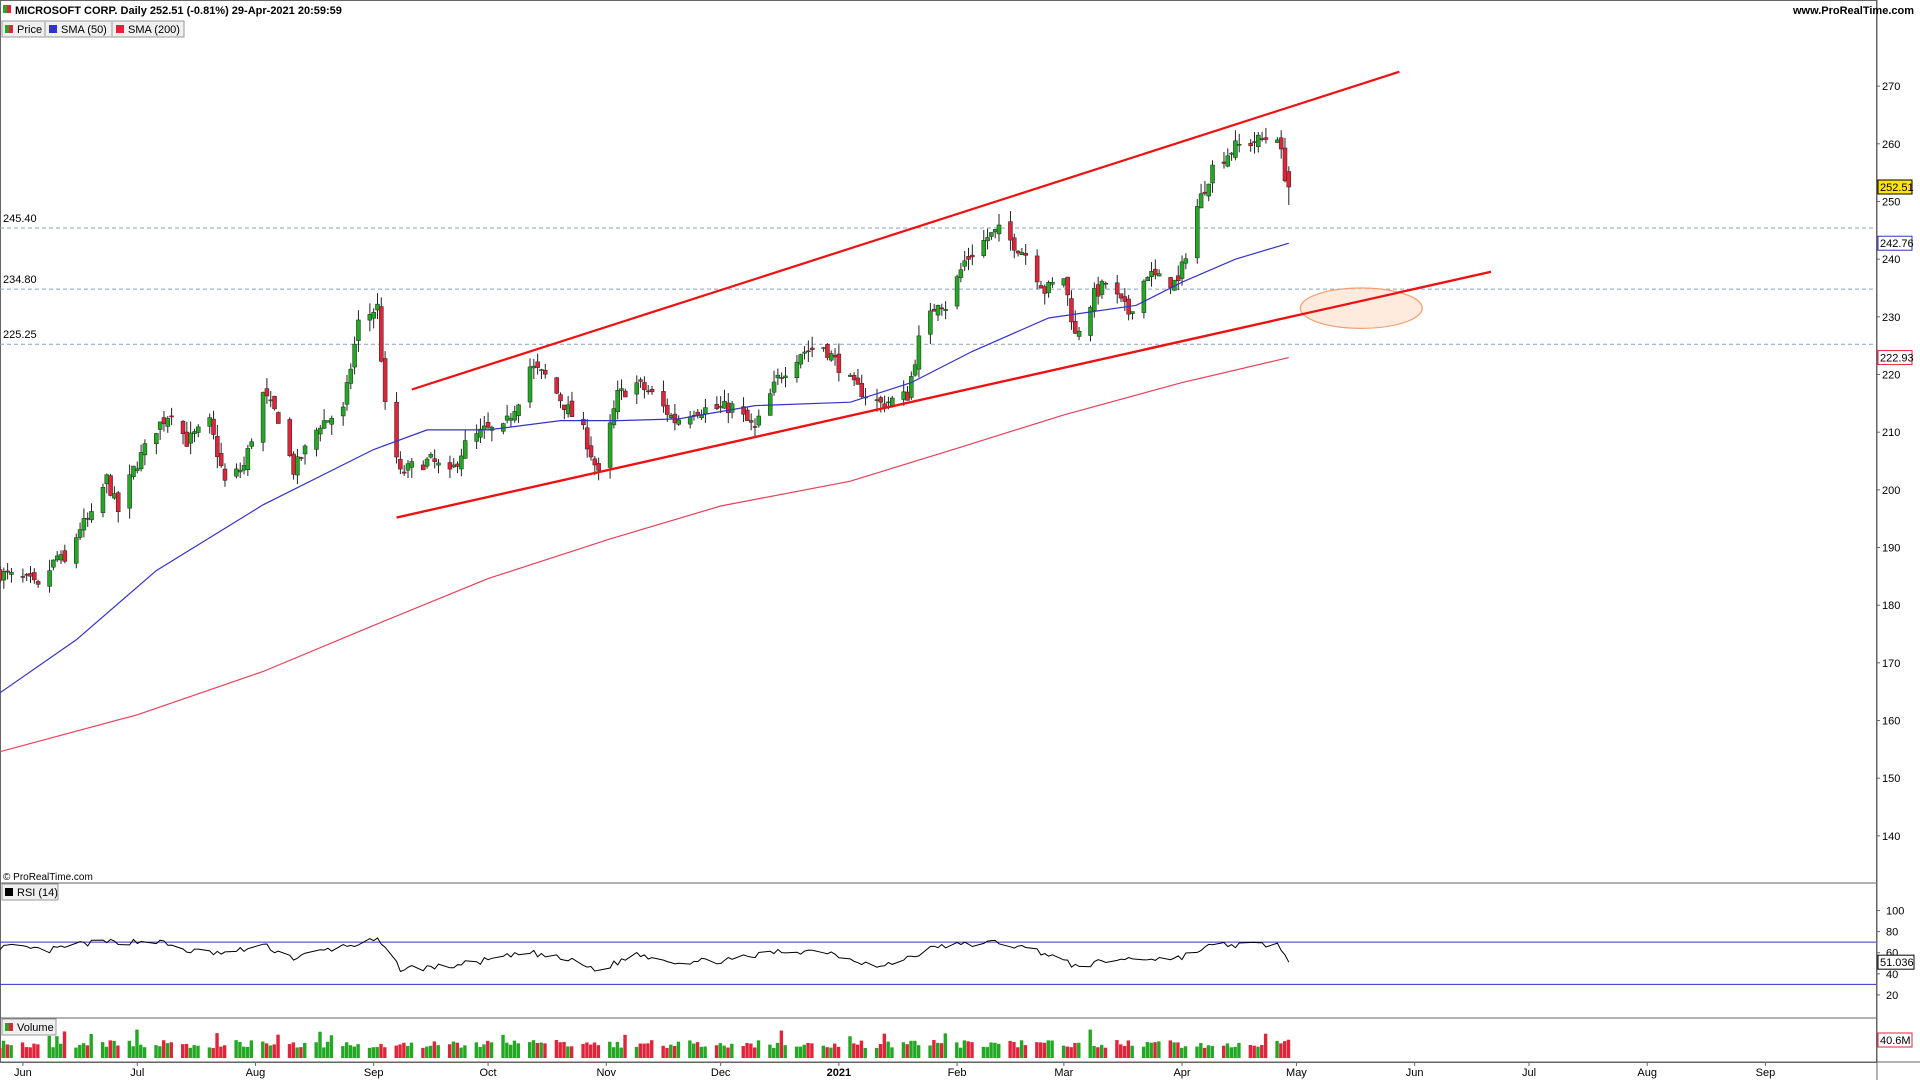 Image resolution: width=1920 pixels, height=1080 pixels. I want to click on volume-pane, so click(645, 1043).